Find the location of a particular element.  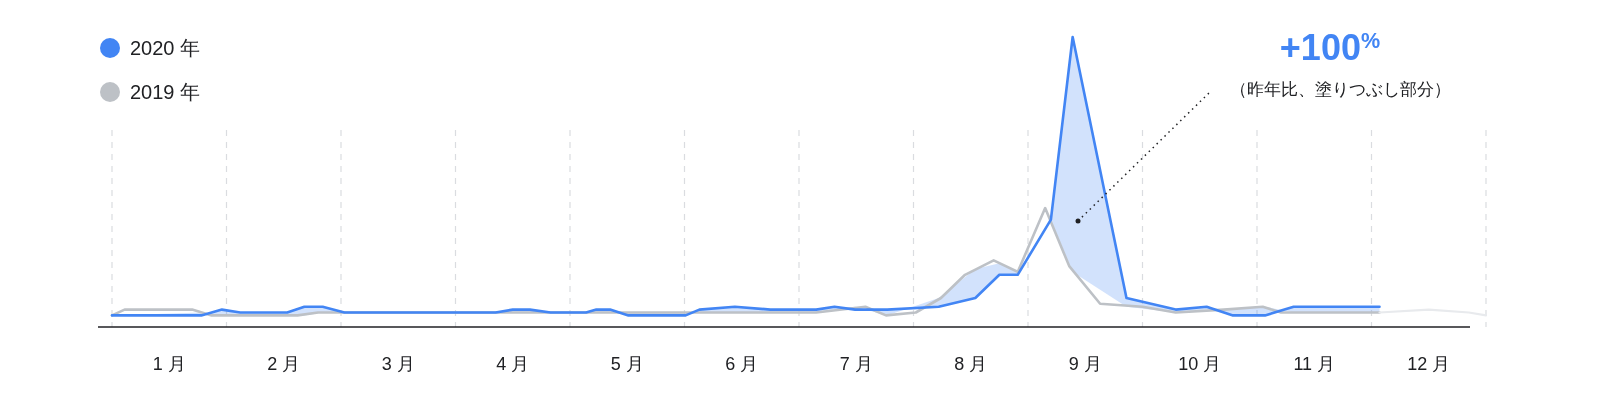

x-tick-label: 5 月 is located at coordinates (627, 364).